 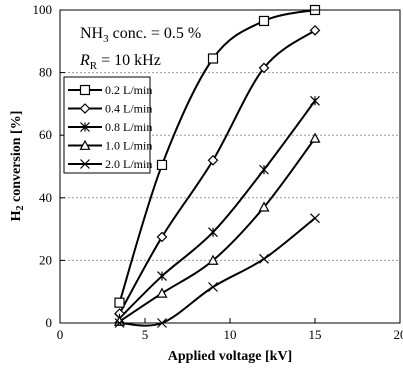 What do you see at coordinates (43, 9) in the screenshot?
I see `y-tick-label: 100` at bounding box center [43, 9].